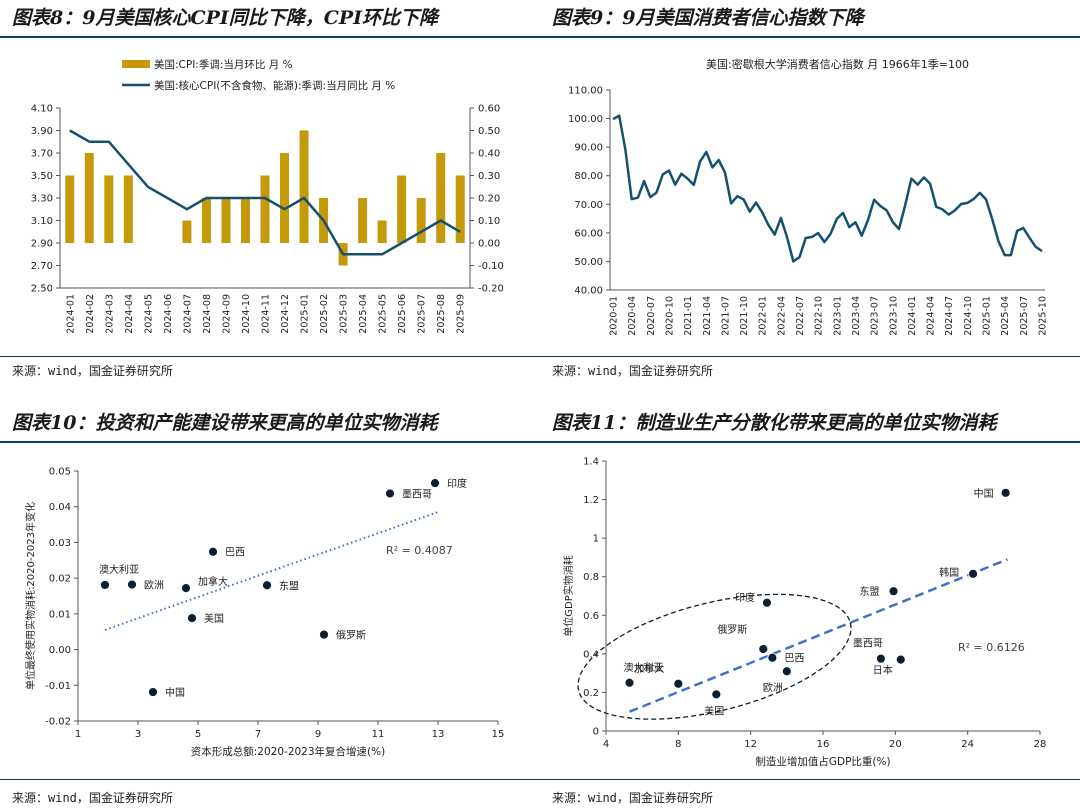 This screenshot has height=810, width=1080. I want to click on x-tick-label: 2024-05, so click(148, 314).